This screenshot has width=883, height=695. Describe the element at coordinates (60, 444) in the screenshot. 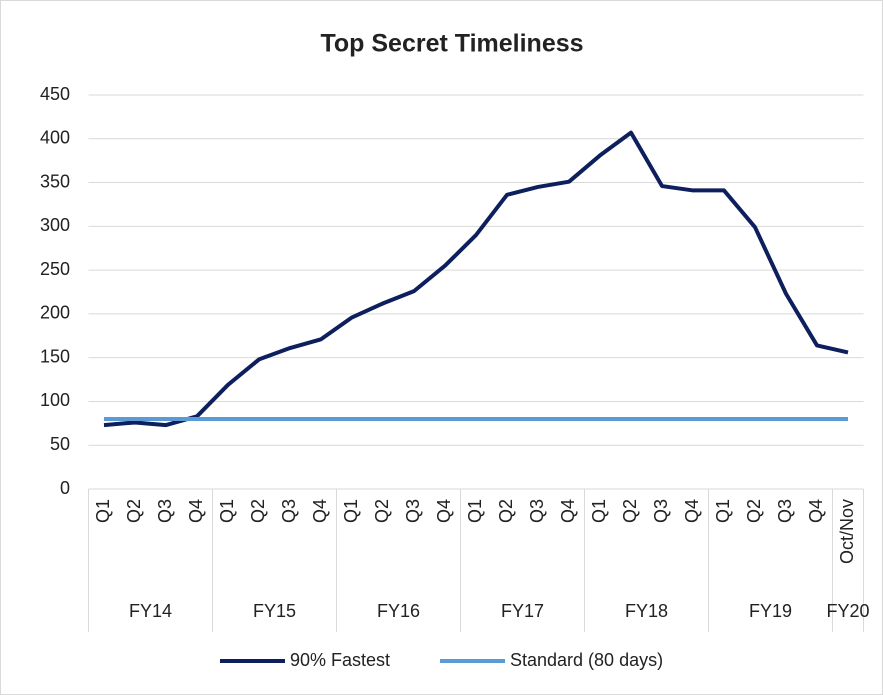

I see `y-tick-label: 50` at that location.